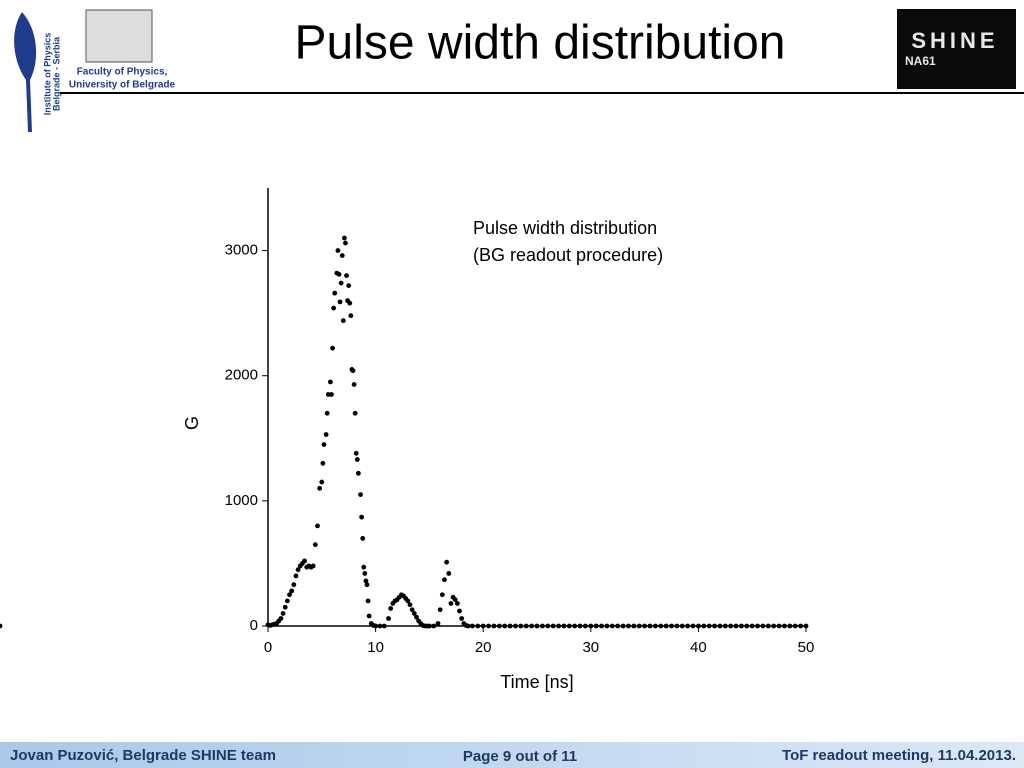 Image resolution: width=1024 pixels, height=768 pixels. What do you see at coordinates (536, 682) in the screenshot?
I see `x-axis-label: Time [ns]` at bounding box center [536, 682].